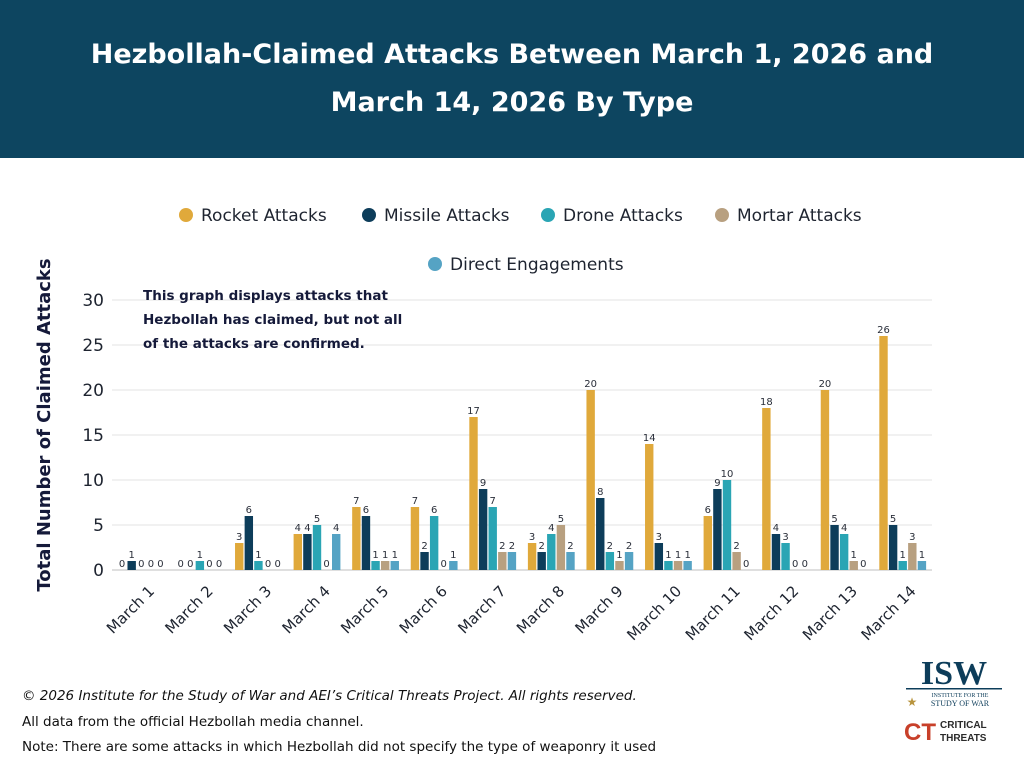  I want to click on x-category-label: March 1, so click(130, 609).